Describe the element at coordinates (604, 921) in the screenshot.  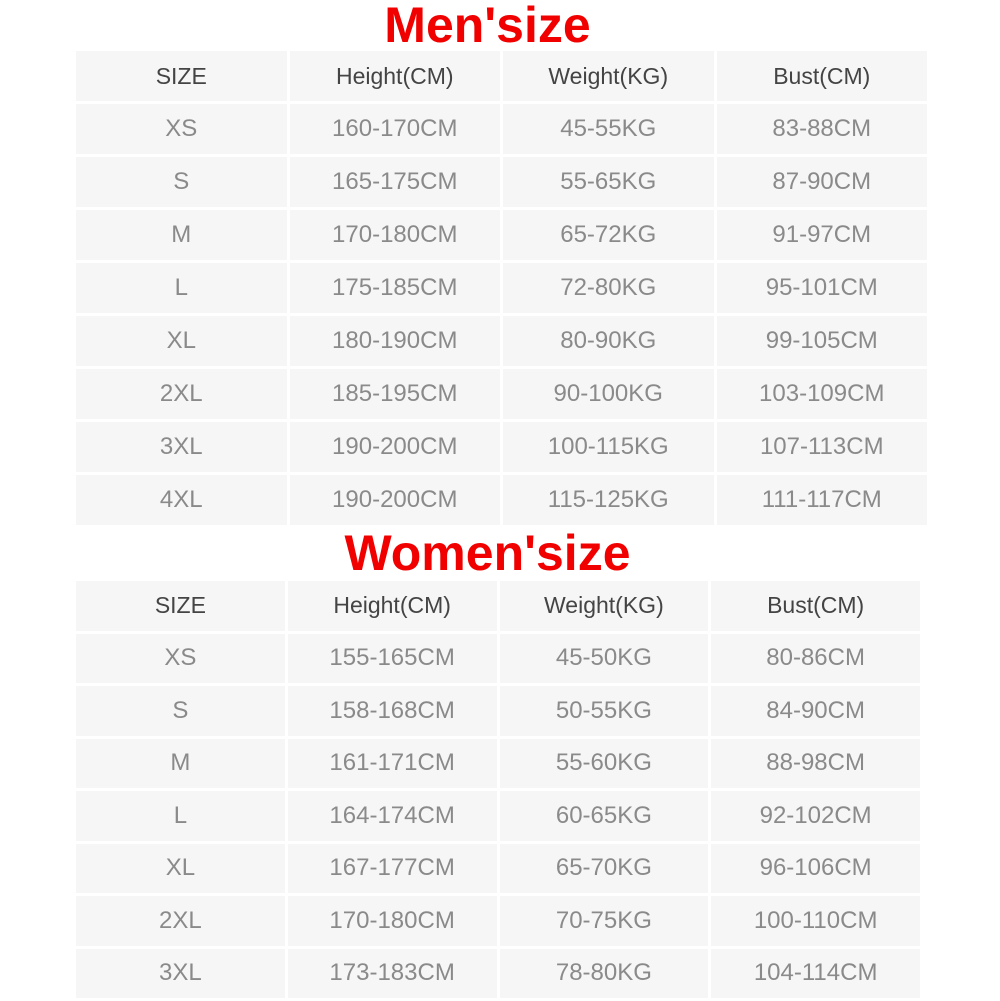
I see `table-cell: 70-75KG` at that location.